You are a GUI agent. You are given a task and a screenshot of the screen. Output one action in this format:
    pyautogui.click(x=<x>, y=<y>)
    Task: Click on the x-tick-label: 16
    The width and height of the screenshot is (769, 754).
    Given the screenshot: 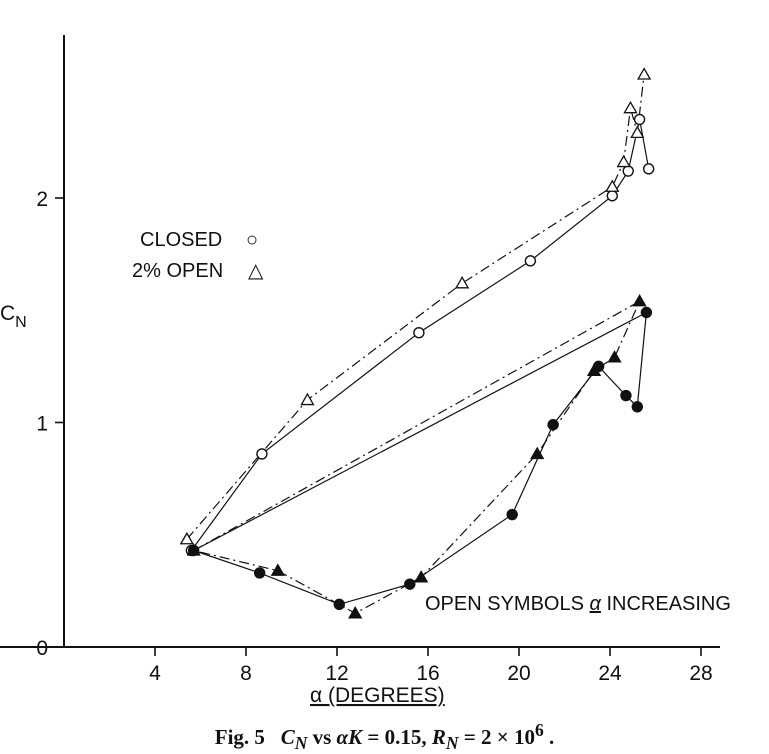 What is the action you would take?
    pyautogui.click(x=427, y=673)
    